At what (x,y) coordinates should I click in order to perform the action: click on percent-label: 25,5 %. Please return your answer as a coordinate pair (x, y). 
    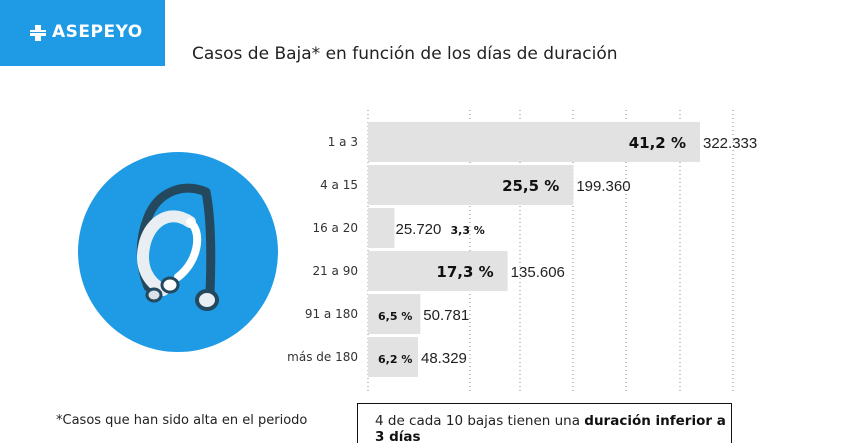
    Looking at the image, I should click on (530, 186).